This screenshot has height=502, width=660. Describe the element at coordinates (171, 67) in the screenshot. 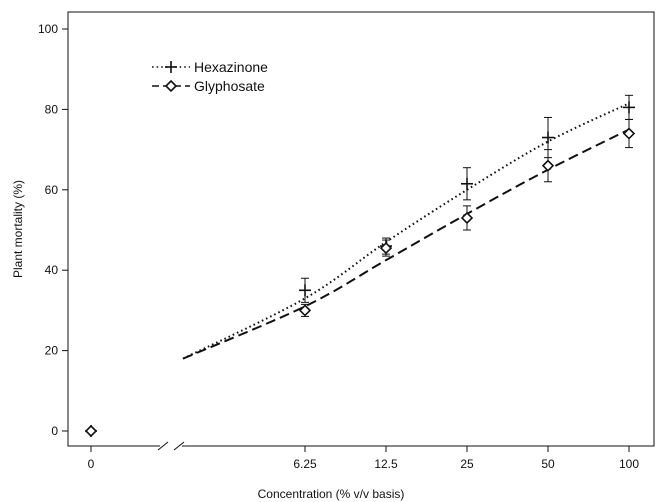

I see `legend-marker-hexazinone` at that location.